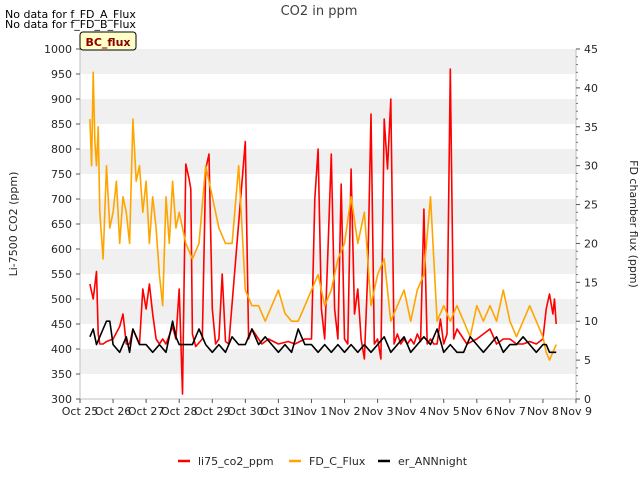 Image resolution: width=640 pixels, height=480 pixels. I want to click on y2-tick-label: 45, so click(591, 49).